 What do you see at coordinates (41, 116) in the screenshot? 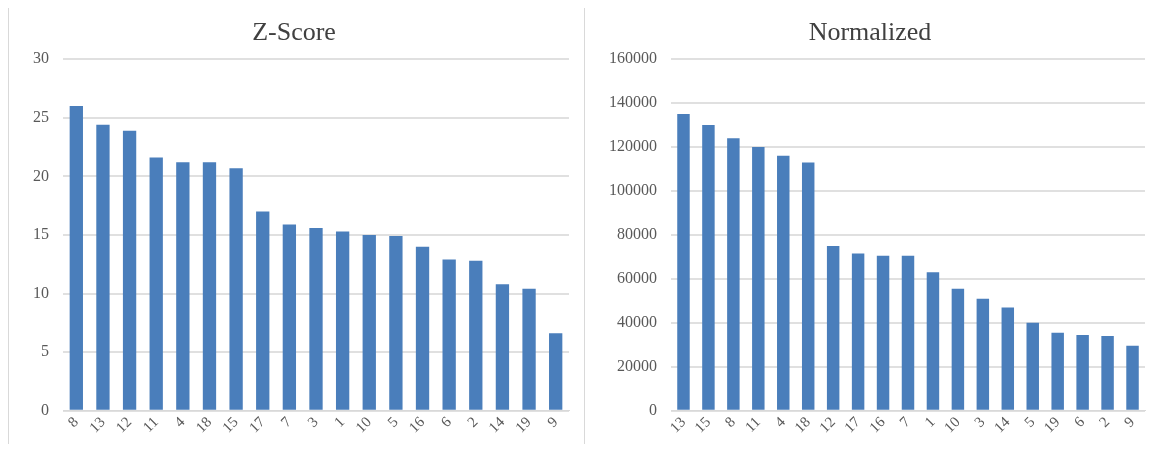
I see `y-tick-label: 25` at bounding box center [41, 116].